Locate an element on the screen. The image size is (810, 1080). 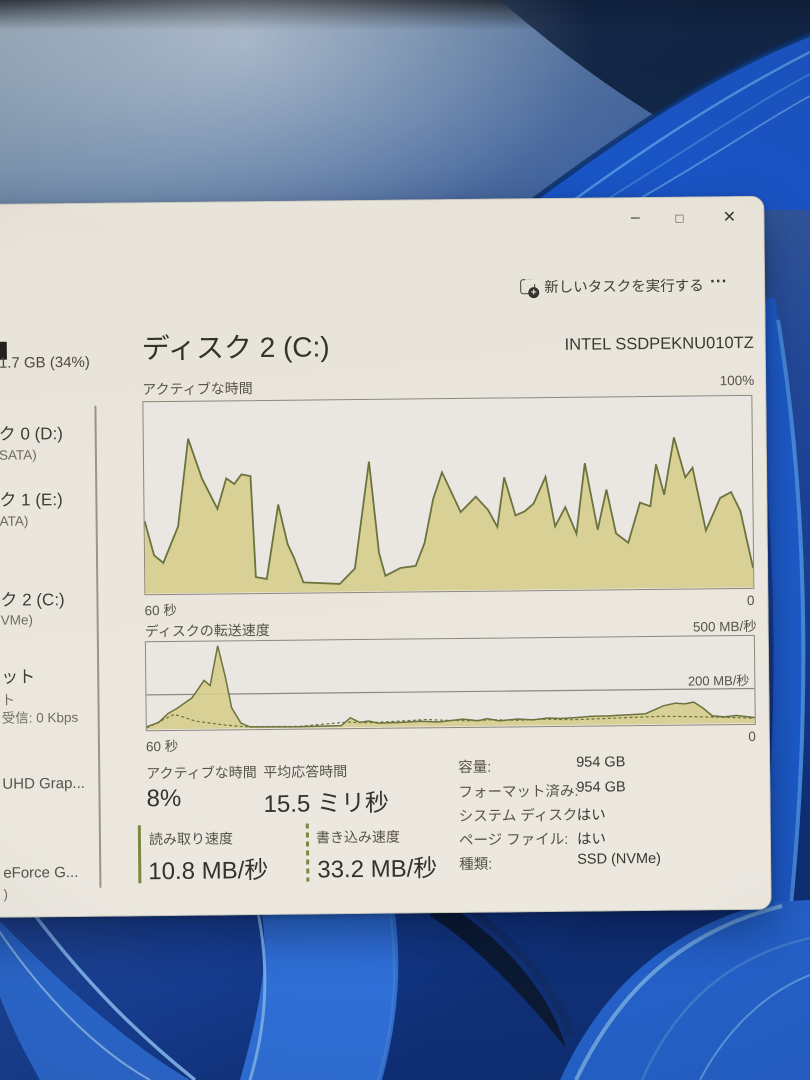
page-file-label: ページ ファイル: is located at coordinates (513, 840).